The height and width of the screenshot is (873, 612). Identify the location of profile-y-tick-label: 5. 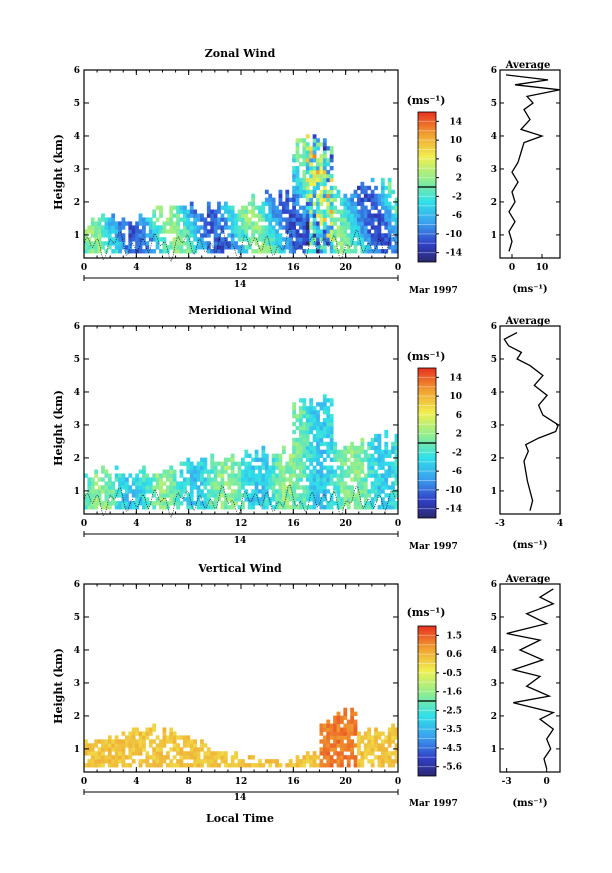
(494, 618).